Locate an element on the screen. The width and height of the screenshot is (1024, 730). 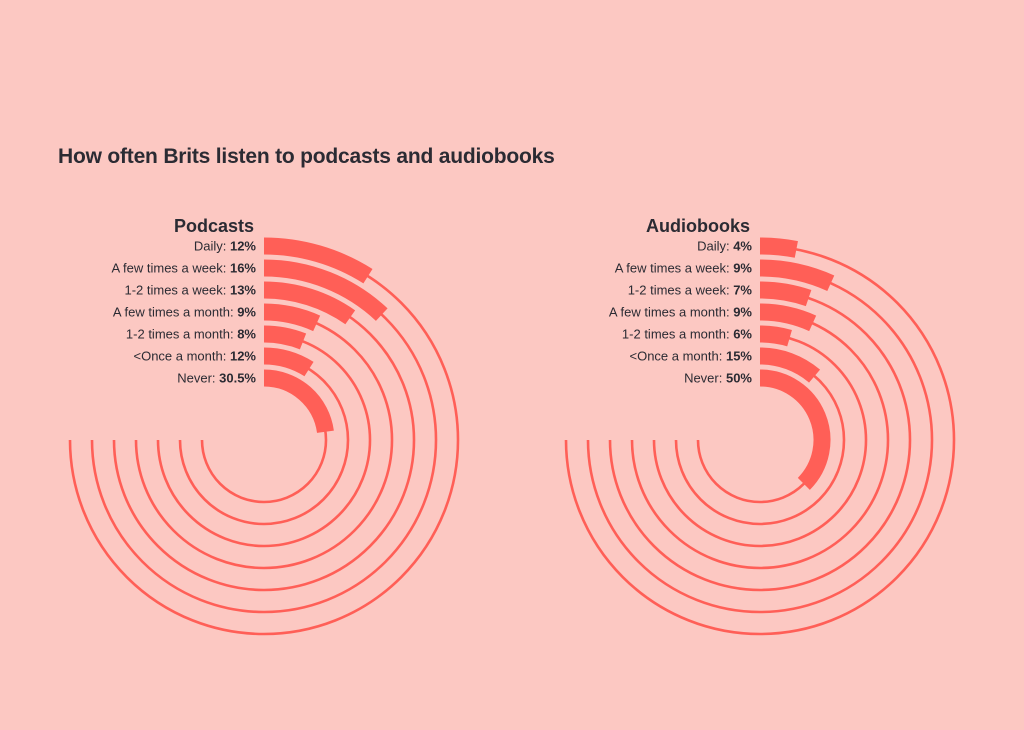
audiobooks-label-6: Never: 50% is located at coordinates (718, 378).